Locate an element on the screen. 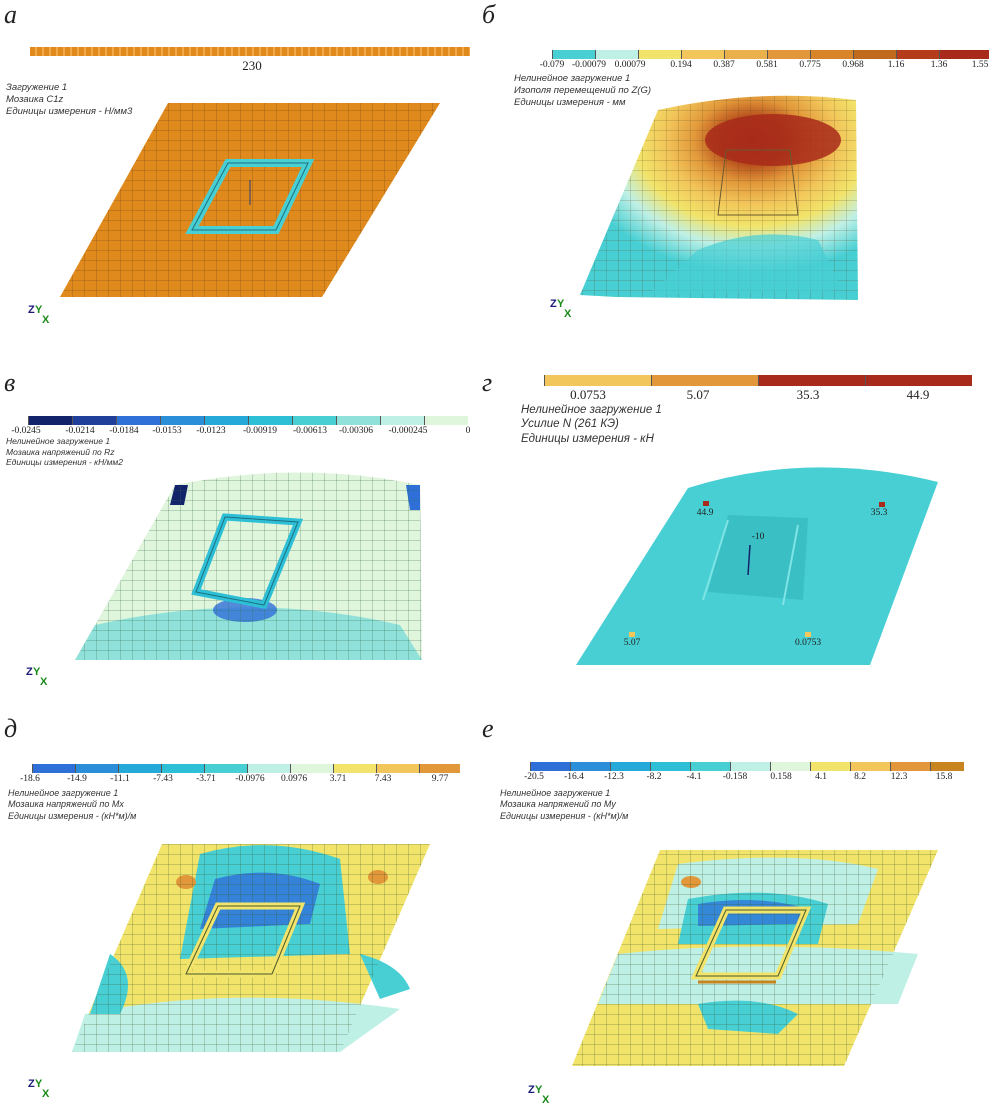 This screenshot has height=1113, width=996. panel-a-scale-bar is located at coordinates (250, 51).